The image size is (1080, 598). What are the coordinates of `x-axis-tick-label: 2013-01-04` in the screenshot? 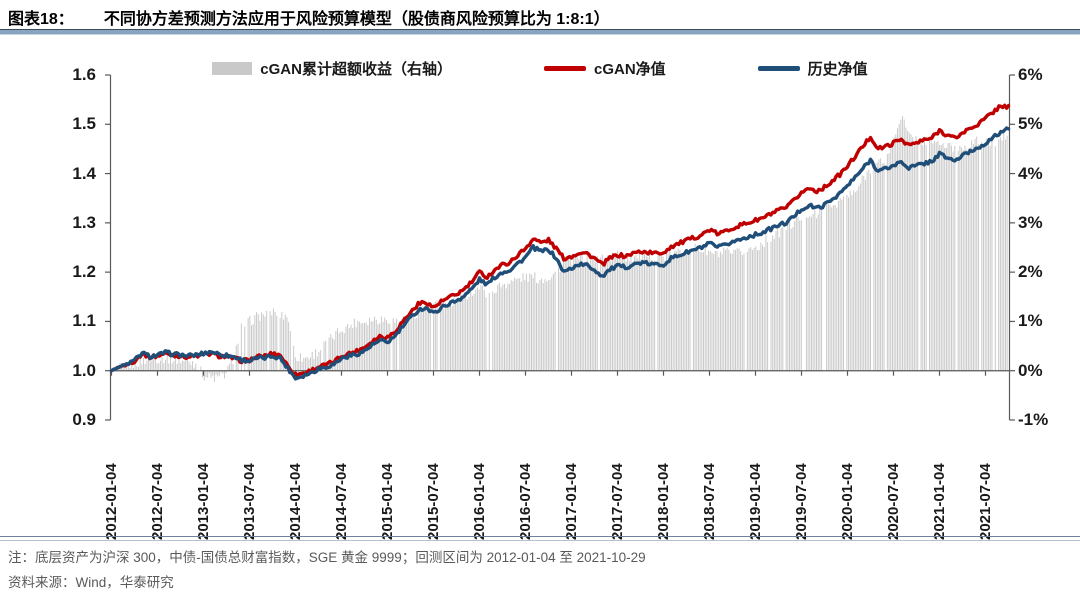 It's located at (203, 501).